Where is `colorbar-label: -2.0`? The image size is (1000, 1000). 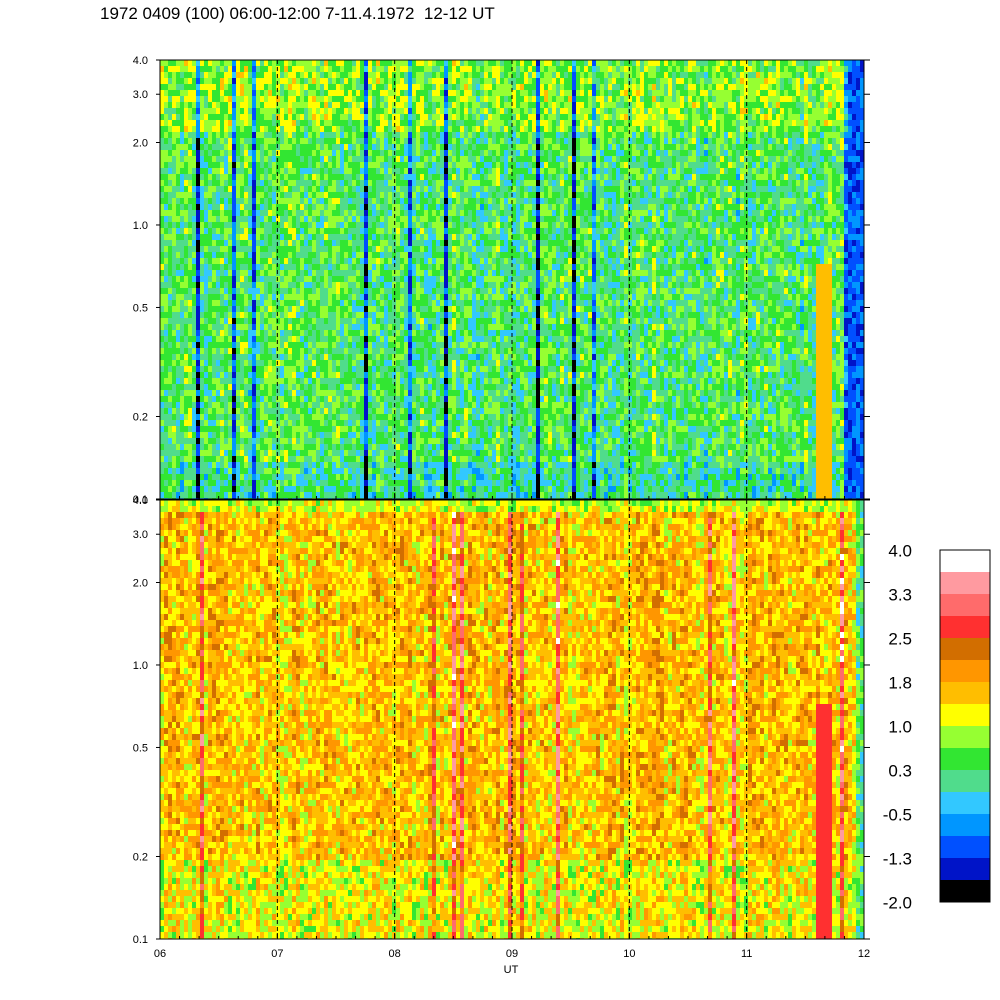 colorbar-label: -2.0 is located at coordinates (897, 902).